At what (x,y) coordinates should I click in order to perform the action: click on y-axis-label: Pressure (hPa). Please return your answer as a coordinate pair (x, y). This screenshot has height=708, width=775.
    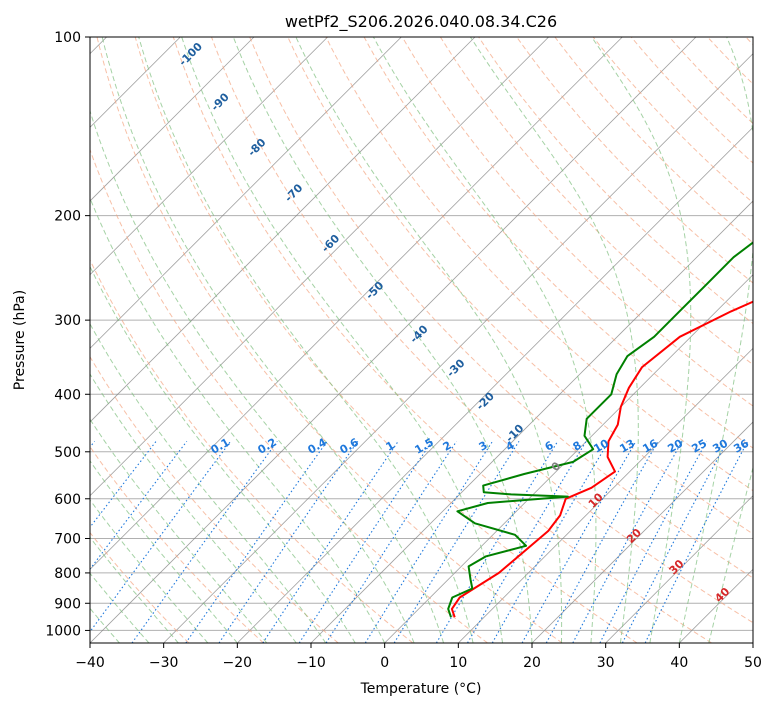
    Looking at the image, I should click on (20, 340).